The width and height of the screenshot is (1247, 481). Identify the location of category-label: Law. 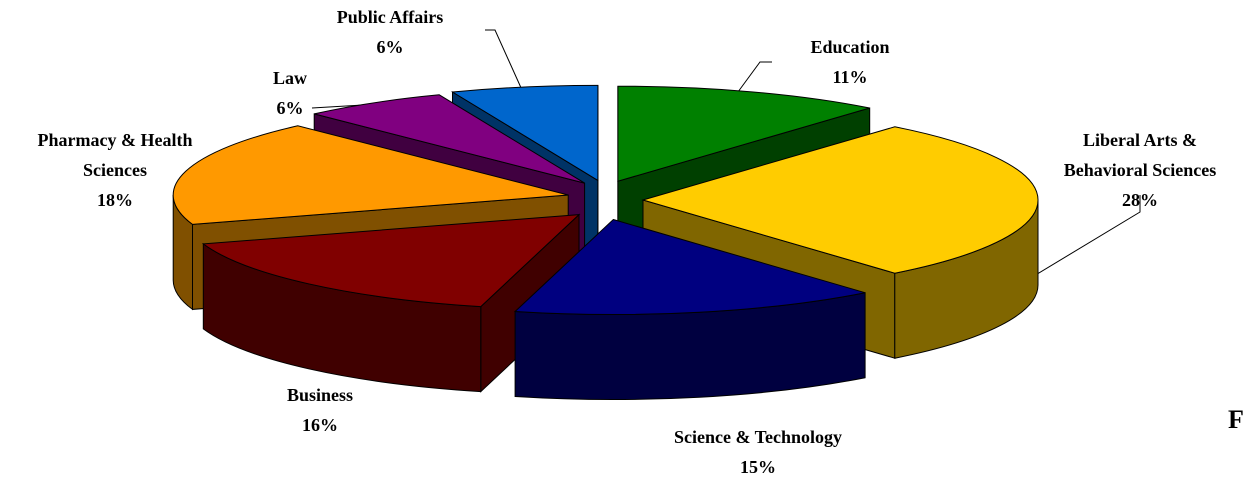
(290, 78).